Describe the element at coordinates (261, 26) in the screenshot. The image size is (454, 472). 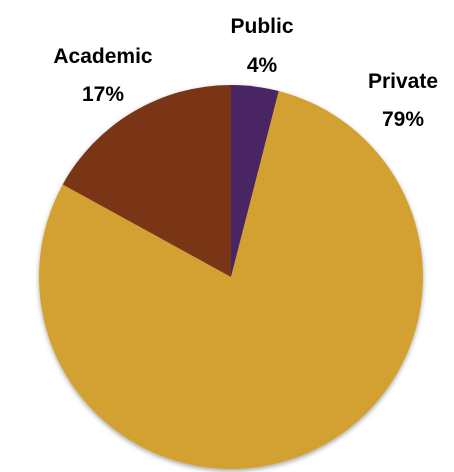
I see `slice-label-public: Public` at that location.